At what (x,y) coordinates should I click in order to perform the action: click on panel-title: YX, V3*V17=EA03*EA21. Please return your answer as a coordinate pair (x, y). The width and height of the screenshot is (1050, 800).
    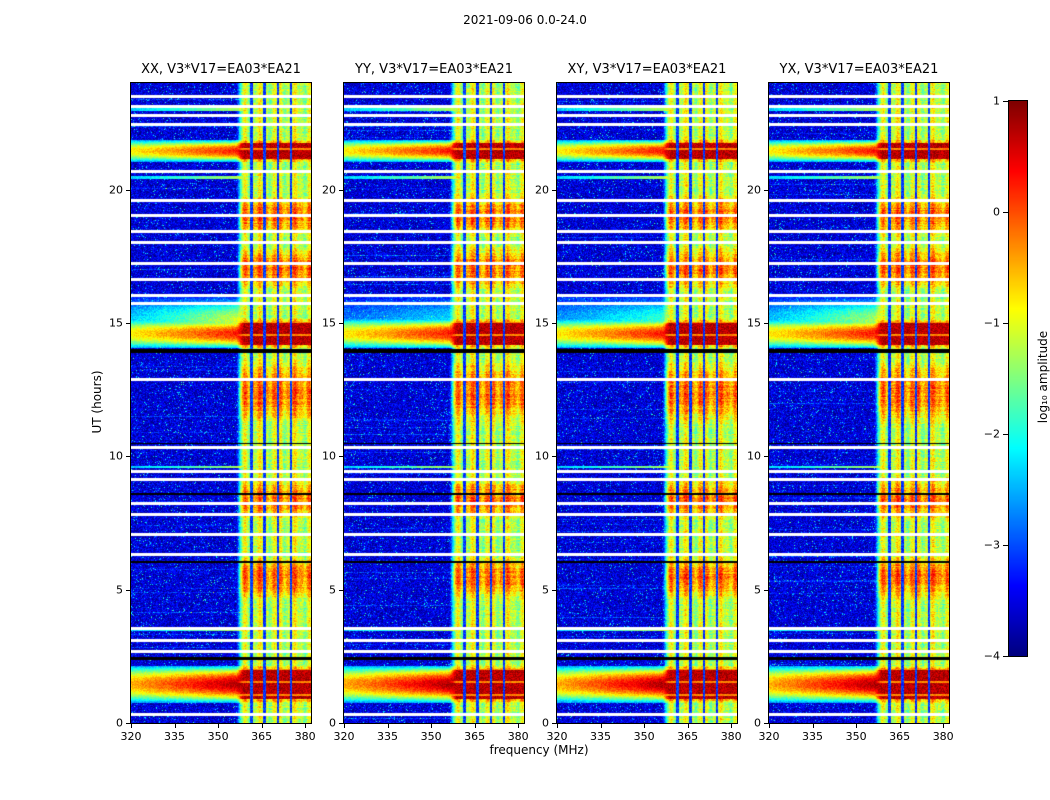
    Looking at the image, I should click on (859, 69).